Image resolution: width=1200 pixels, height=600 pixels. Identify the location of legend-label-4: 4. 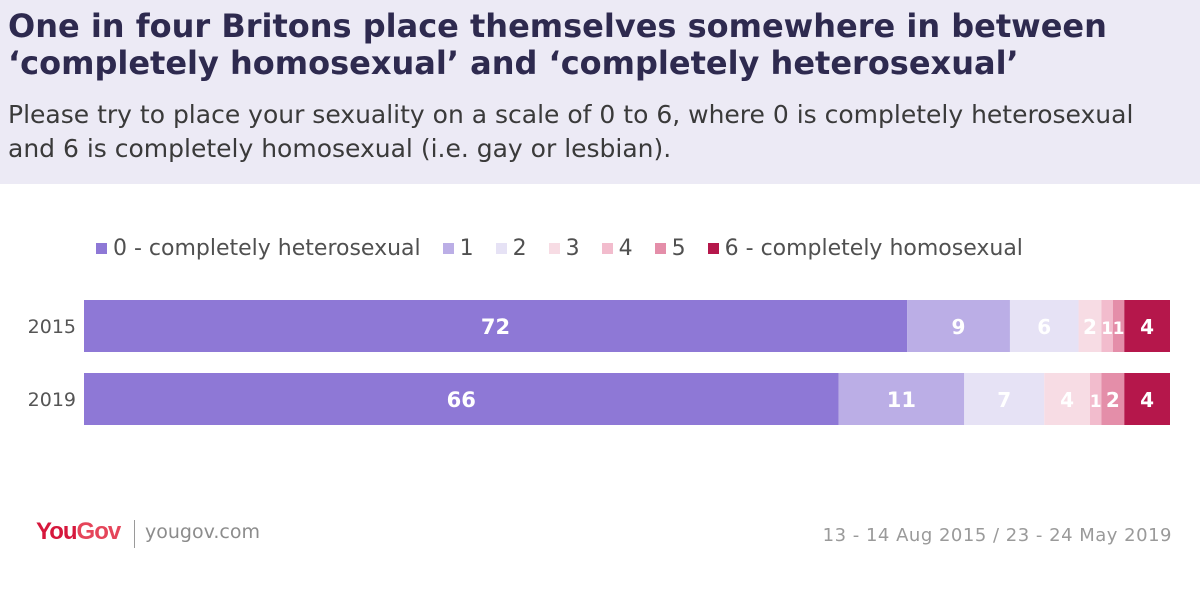
(625, 248).